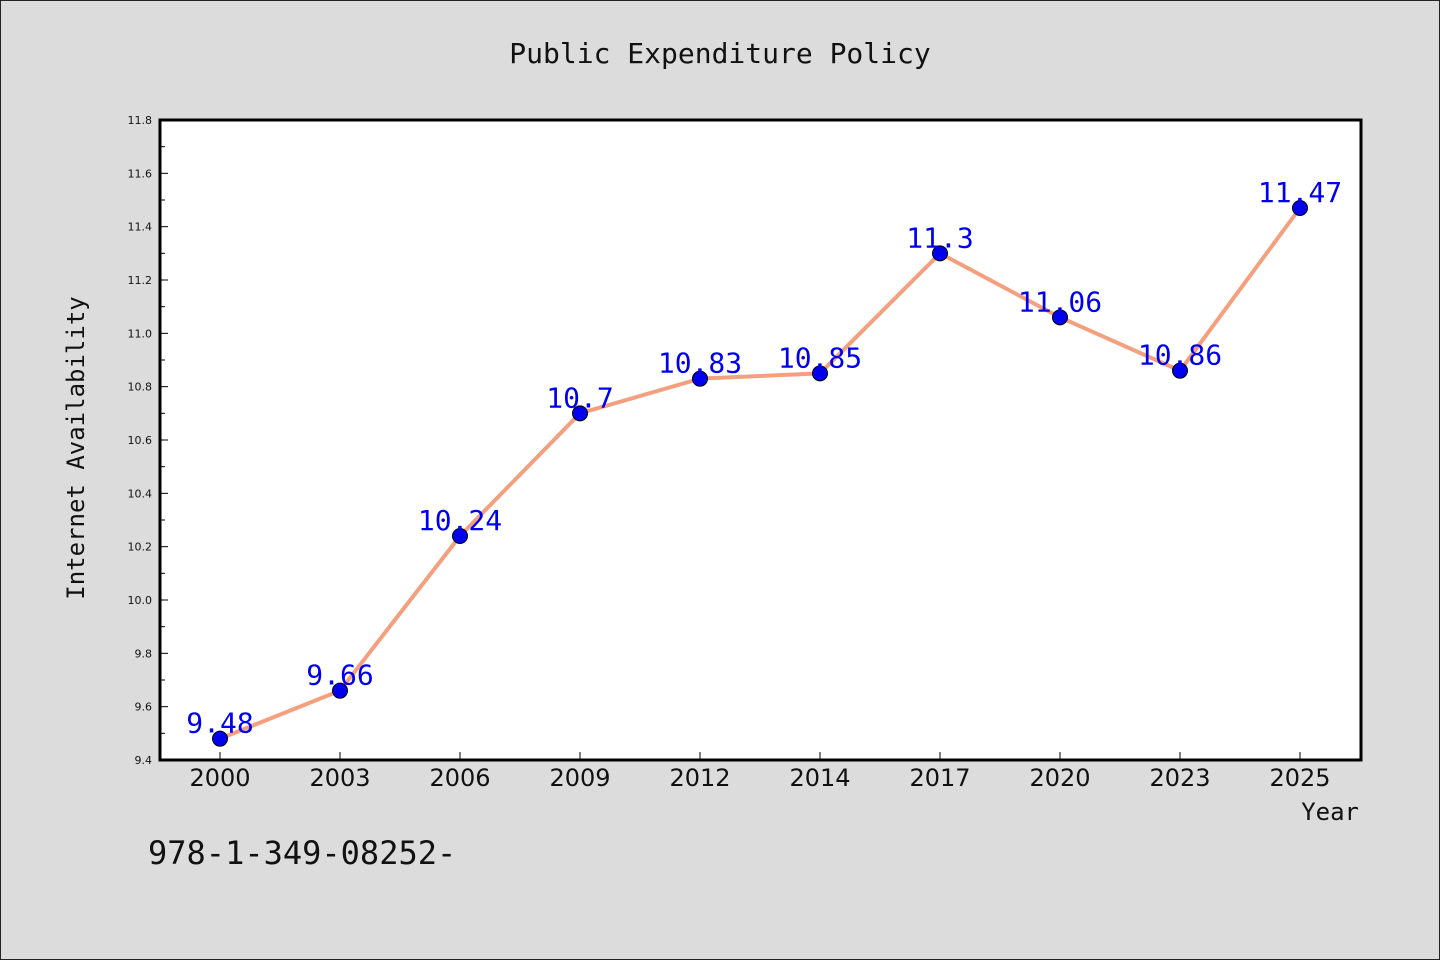 This screenshot has height=960, width=1440. What do you see at coordinates (140, 493) in the screenshot?
I see `y-tick-label: 10.4` at bounding box center [140, 493].